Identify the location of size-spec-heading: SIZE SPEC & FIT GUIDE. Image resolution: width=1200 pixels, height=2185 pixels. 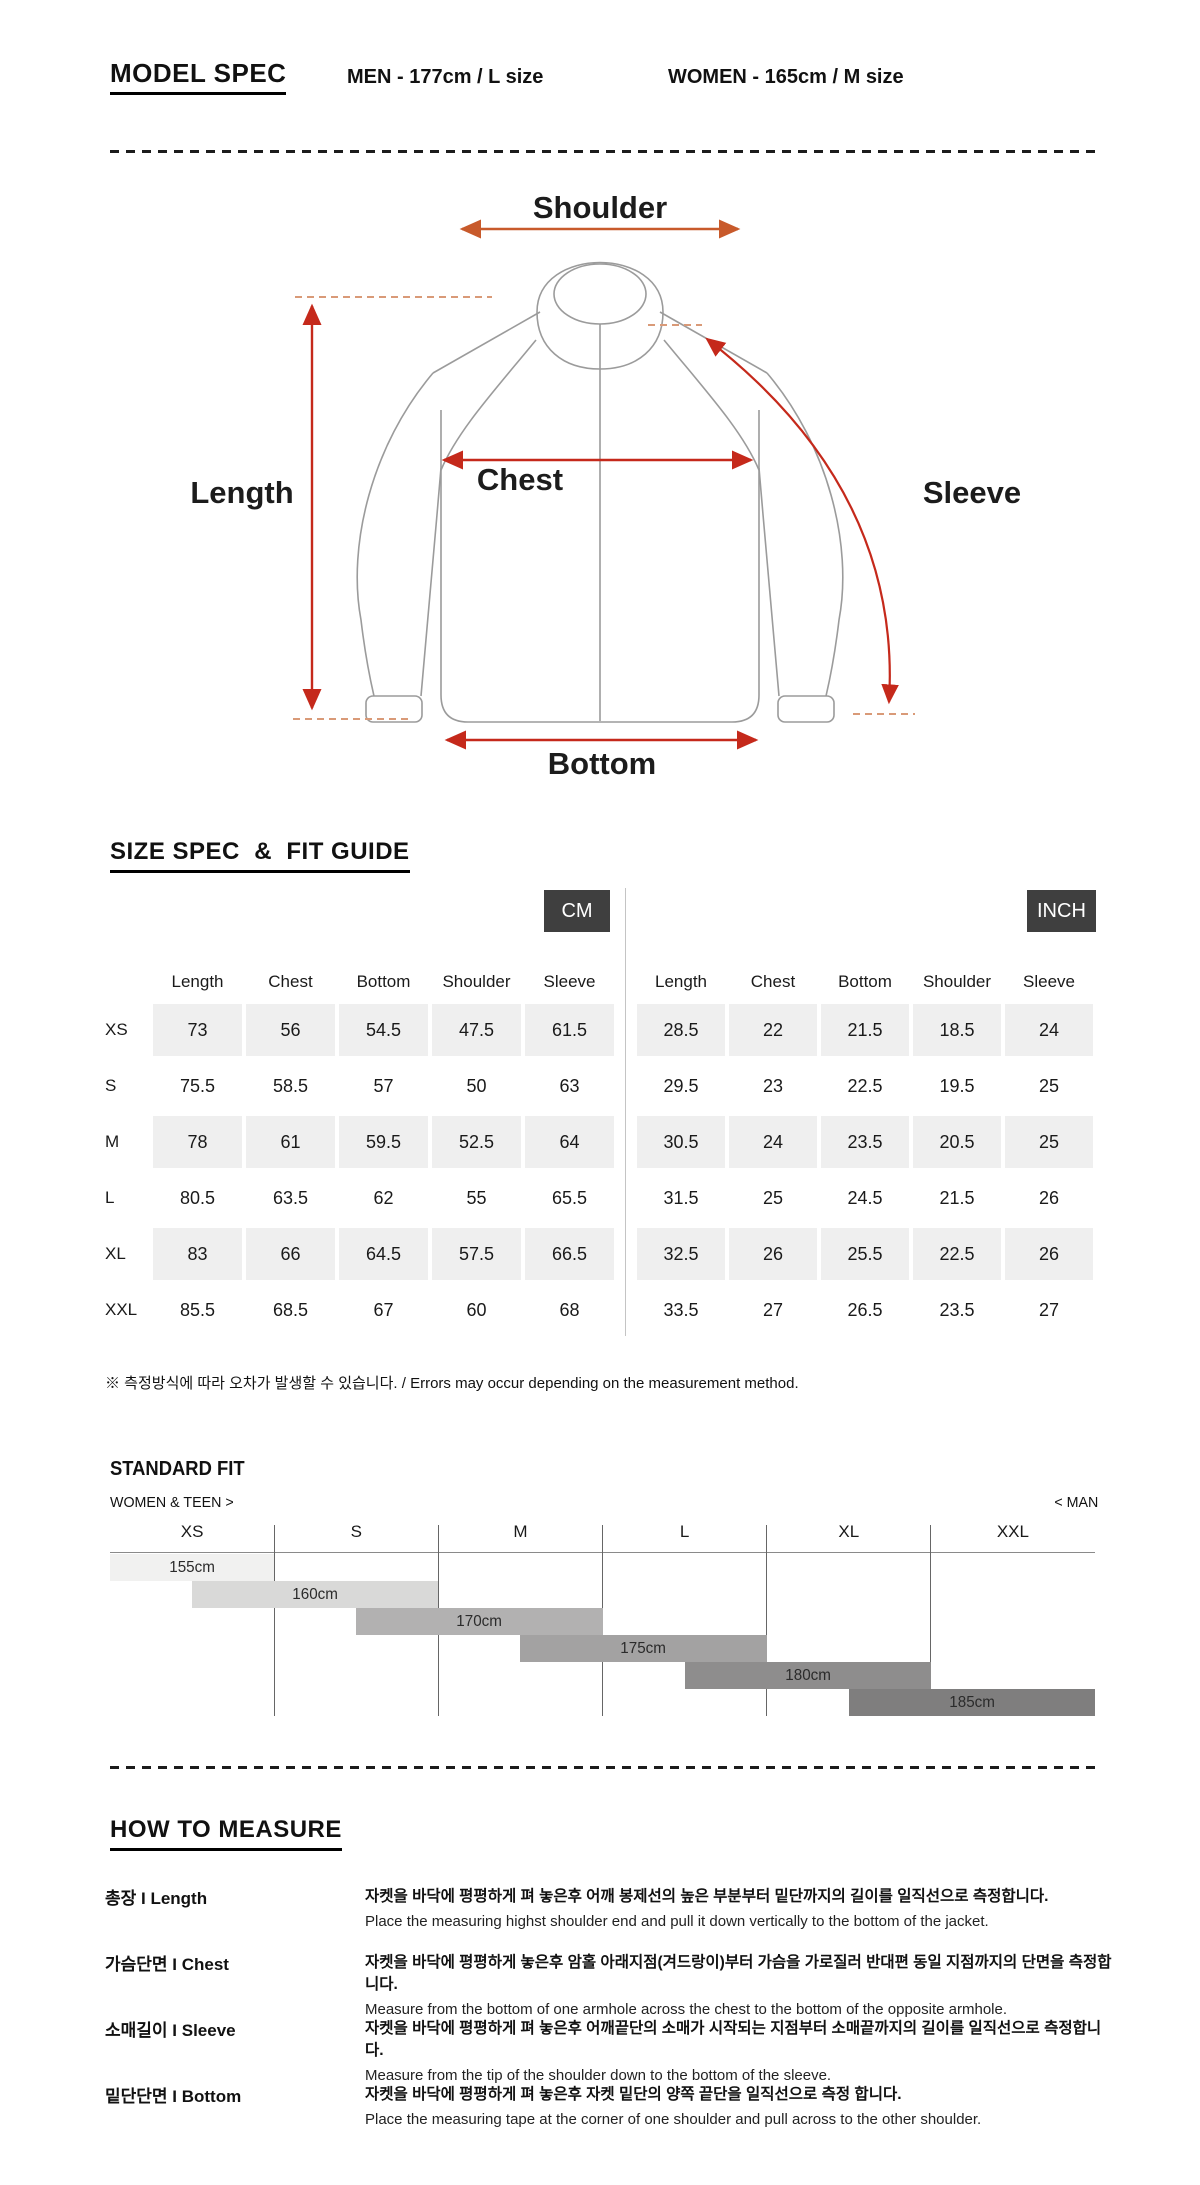
(260, 855).